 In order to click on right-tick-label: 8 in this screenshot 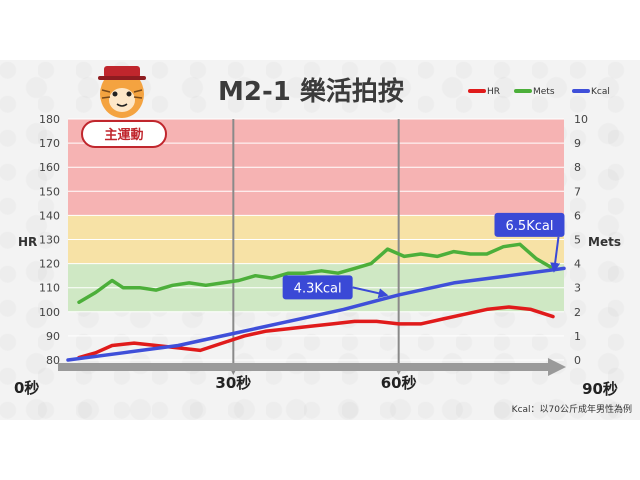, I will do `click(577, 167)`.